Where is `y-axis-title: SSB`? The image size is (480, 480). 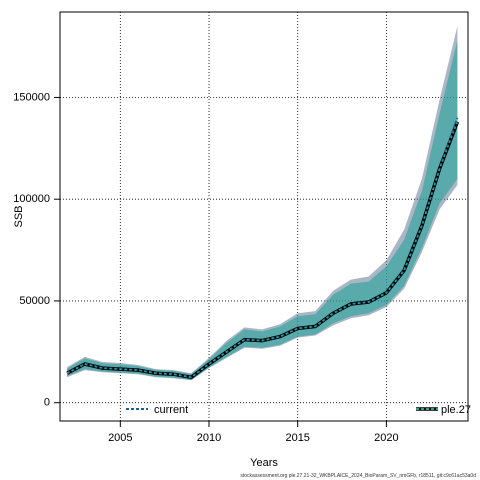
y-axis-title: SSB is located at coordinates (19, 216).